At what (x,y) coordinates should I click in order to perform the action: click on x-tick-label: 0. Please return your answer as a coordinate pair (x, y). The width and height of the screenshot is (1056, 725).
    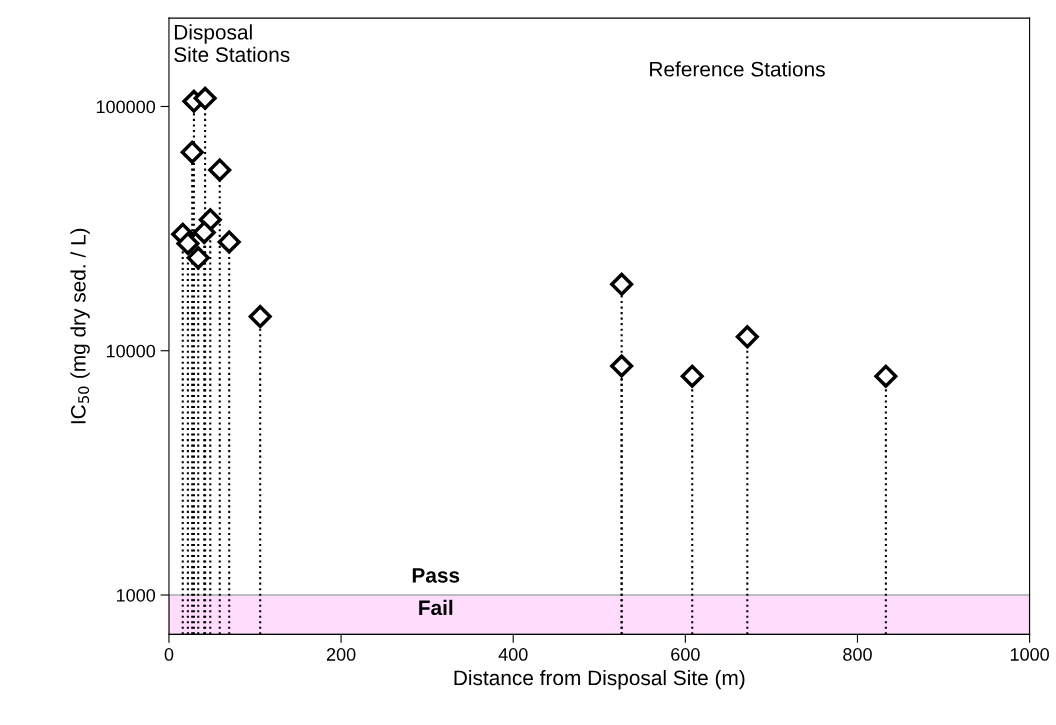
    Looking at the image, I should click on (169, 654).